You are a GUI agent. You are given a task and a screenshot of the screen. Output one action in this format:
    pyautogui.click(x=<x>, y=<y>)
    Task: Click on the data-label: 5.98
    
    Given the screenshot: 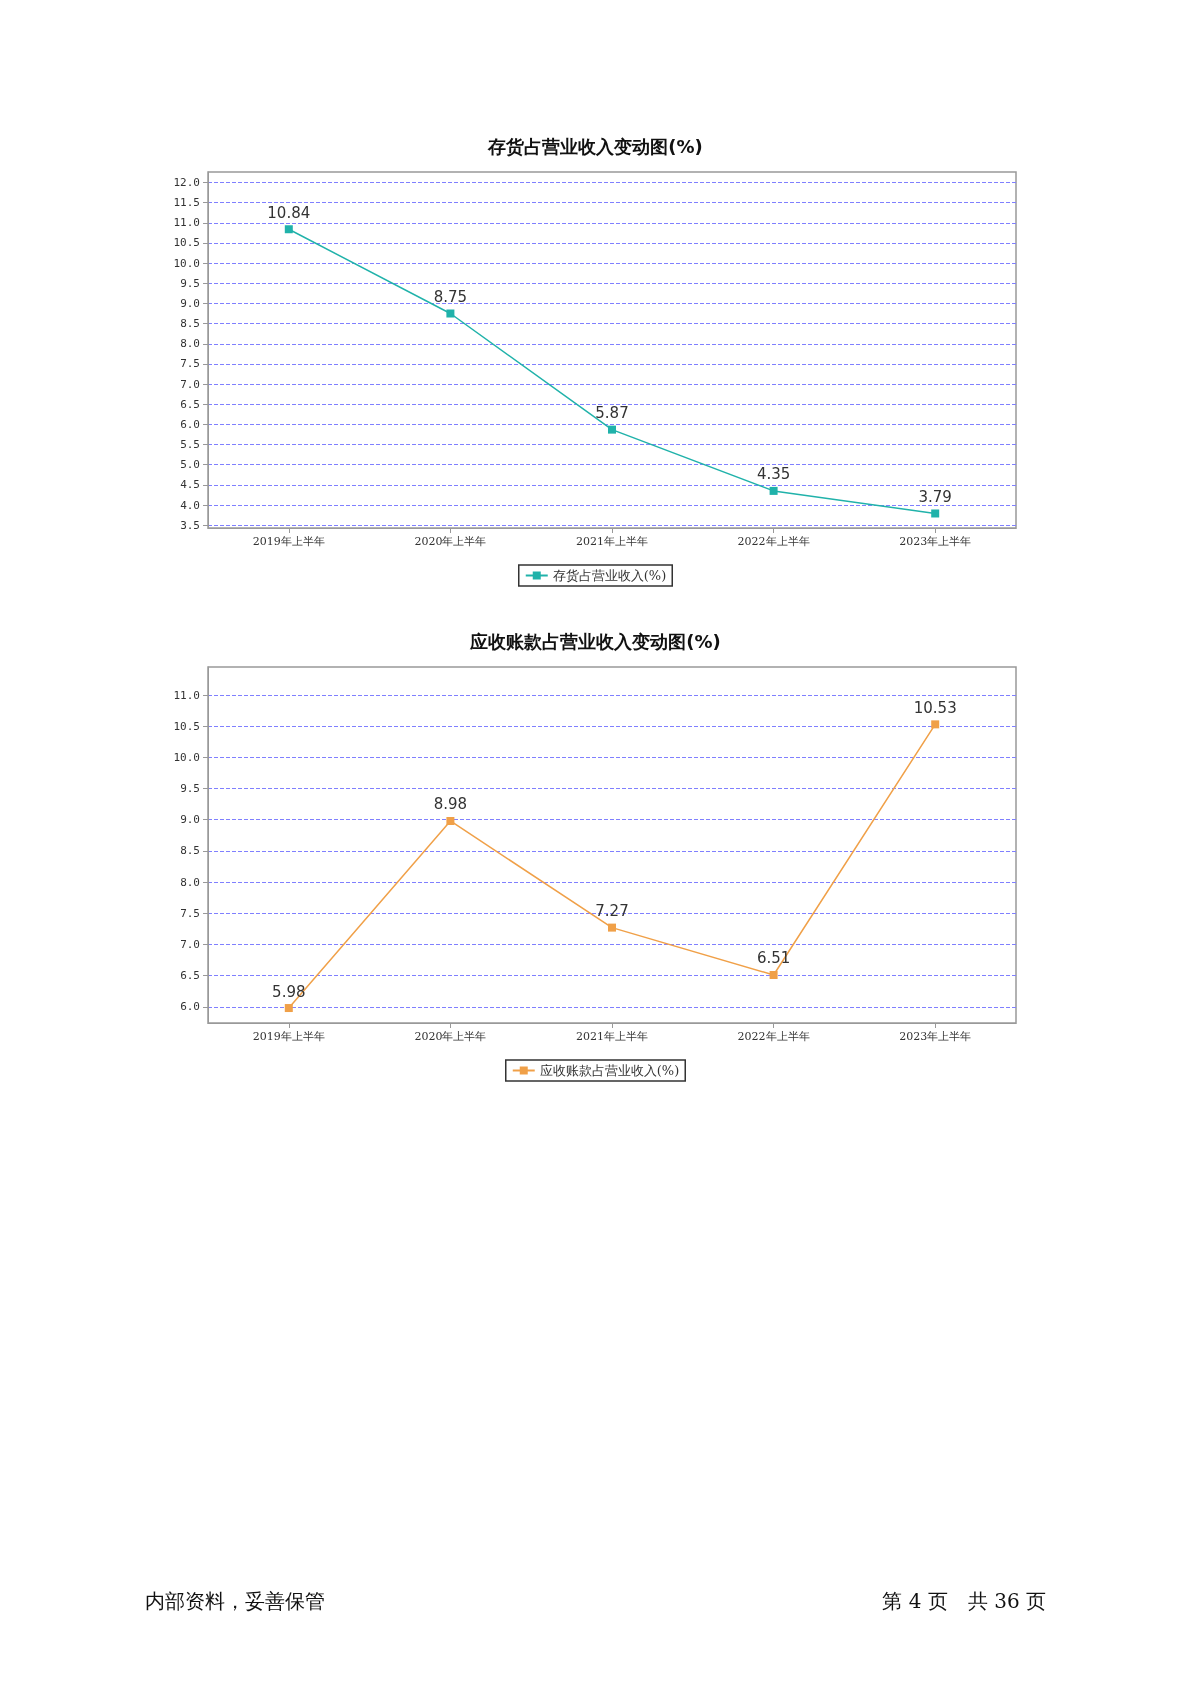 What is the action you would take?
    pyautogui.click(x=289, y=991)
    